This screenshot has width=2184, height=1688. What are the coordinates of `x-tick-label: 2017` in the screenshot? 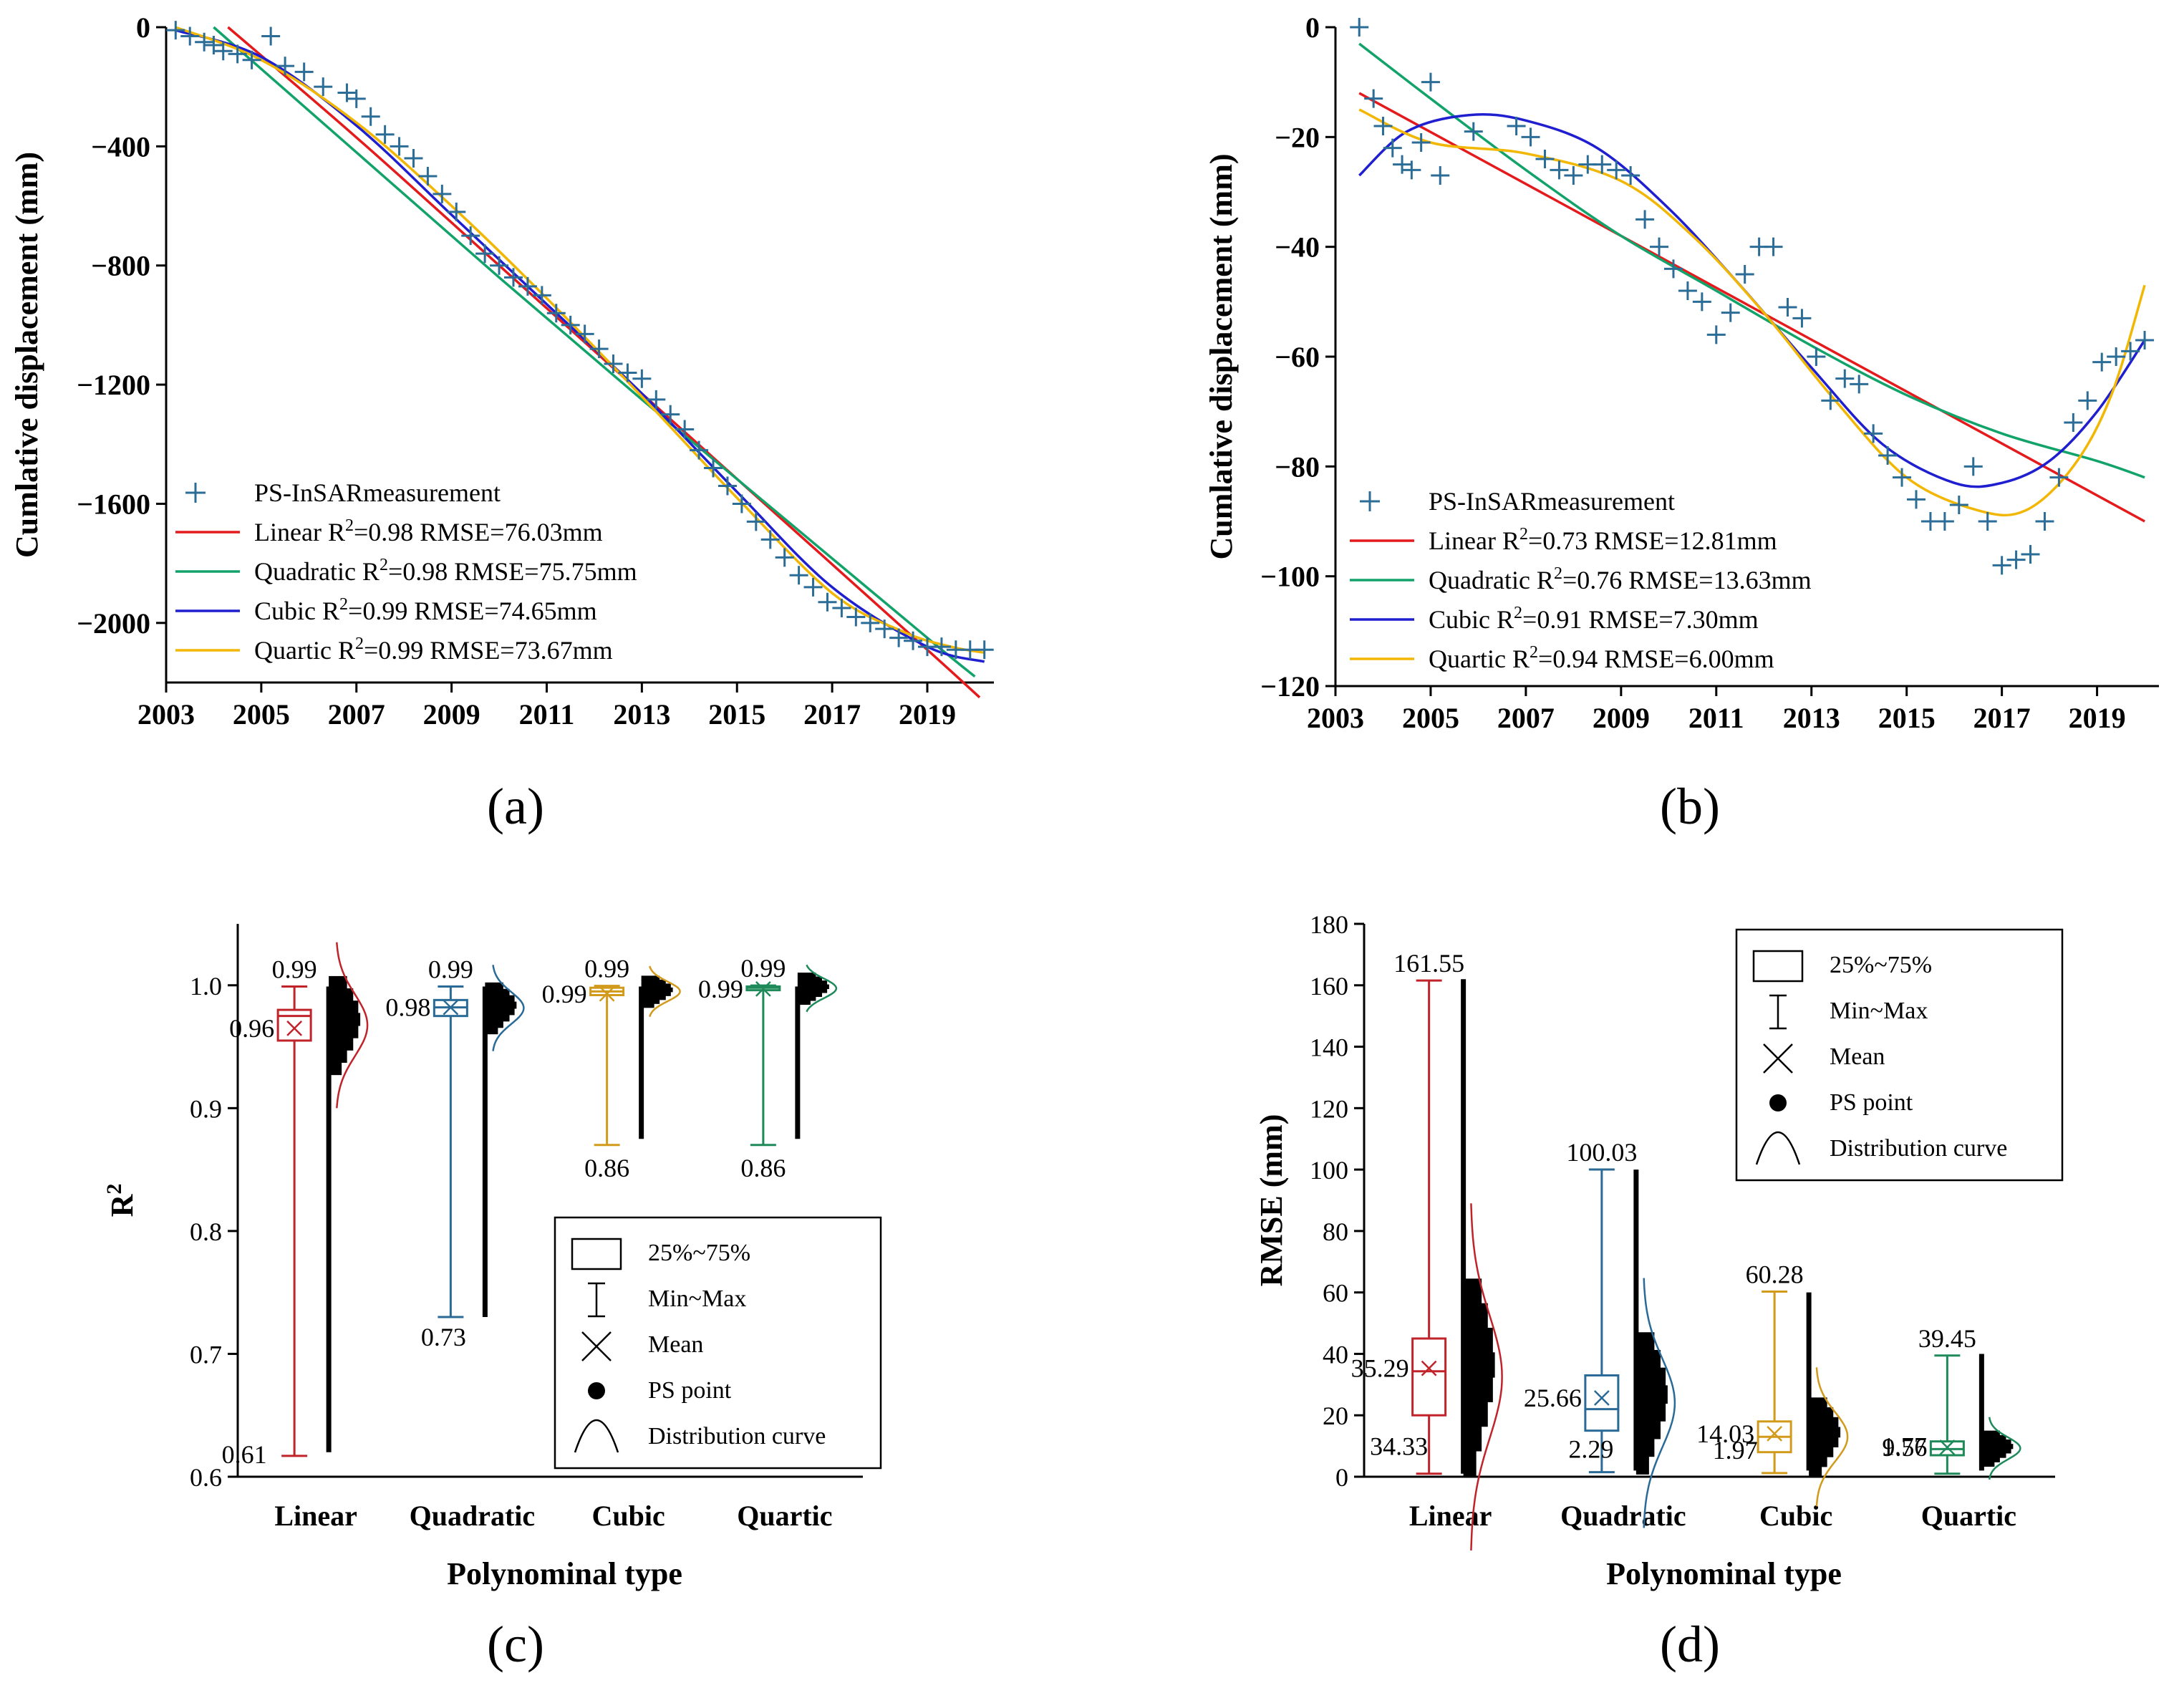 It's located at (2002, 718).